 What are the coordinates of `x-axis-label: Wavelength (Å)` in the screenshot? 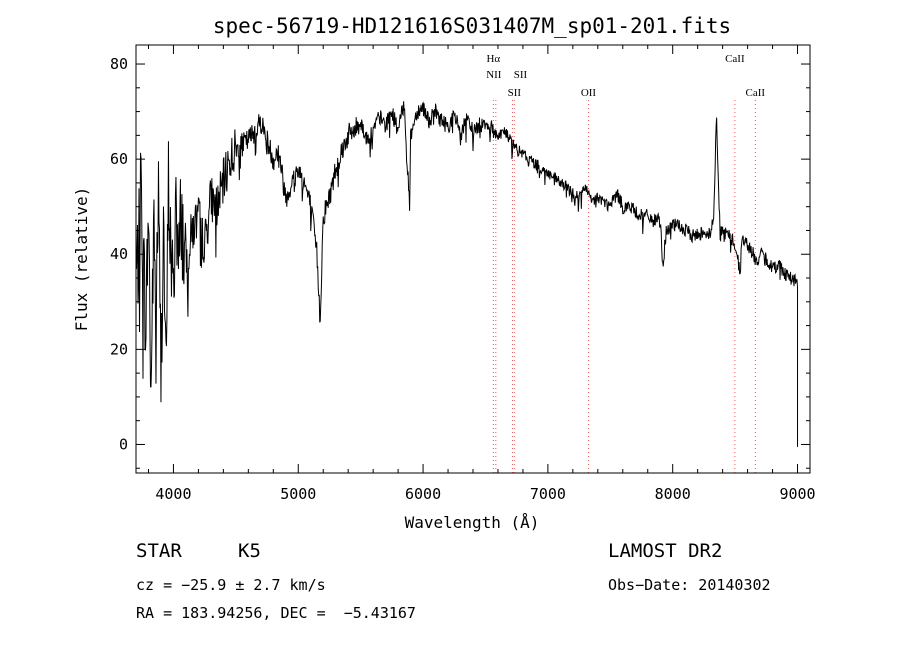 It's located at (472, 522).